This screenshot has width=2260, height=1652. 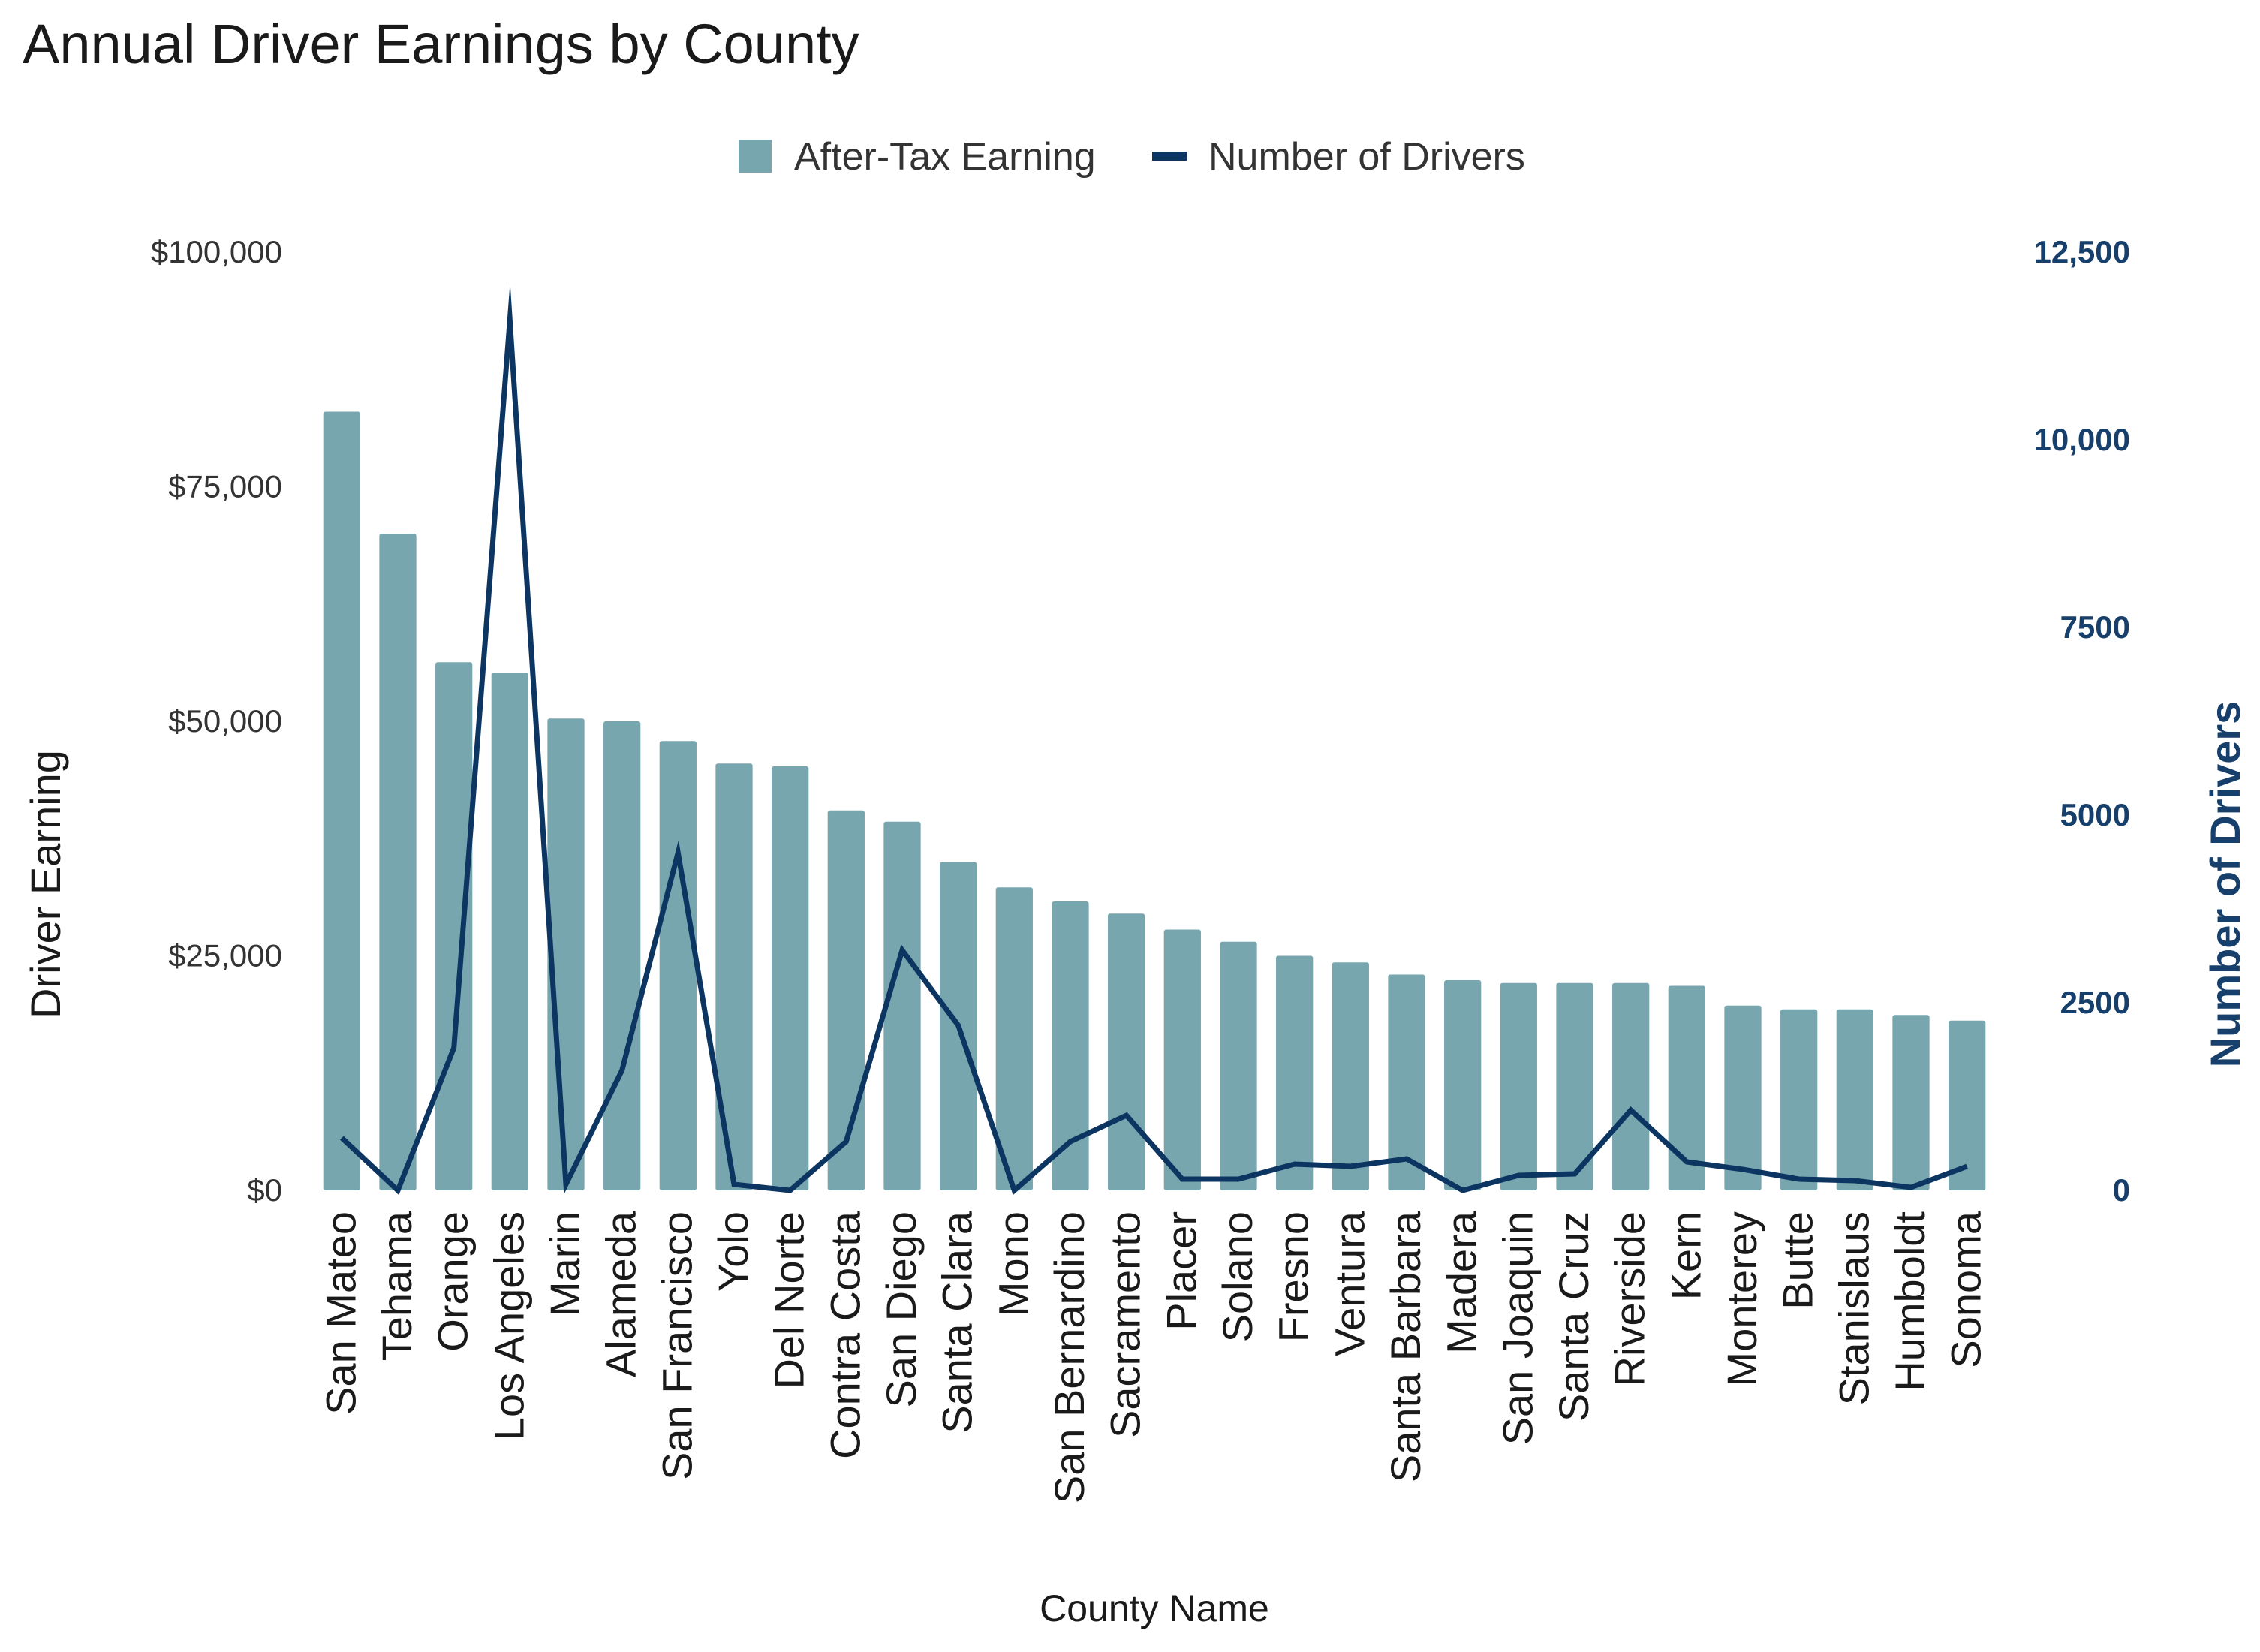 What do you see at coordinates (2095, 627) in the screenshot?
I see `right-tick-label: 7500` at bounding box center [2095, 627].